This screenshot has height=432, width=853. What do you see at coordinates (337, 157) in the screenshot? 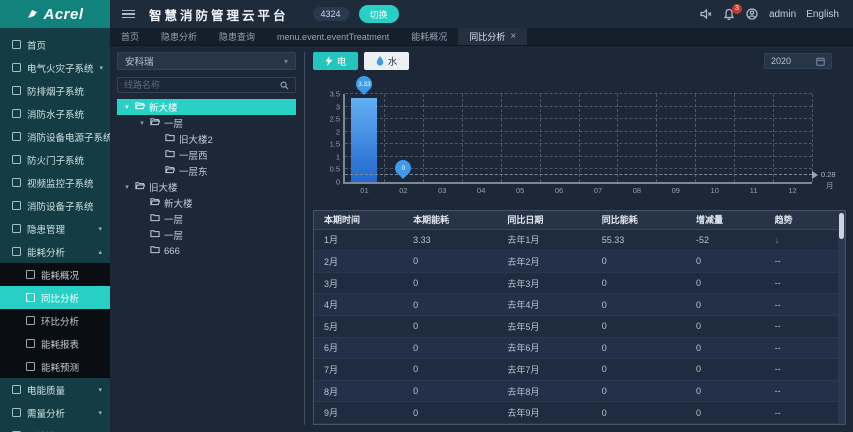
I see `y-axis-tick-label: 1` at bounding box center [337, 157].